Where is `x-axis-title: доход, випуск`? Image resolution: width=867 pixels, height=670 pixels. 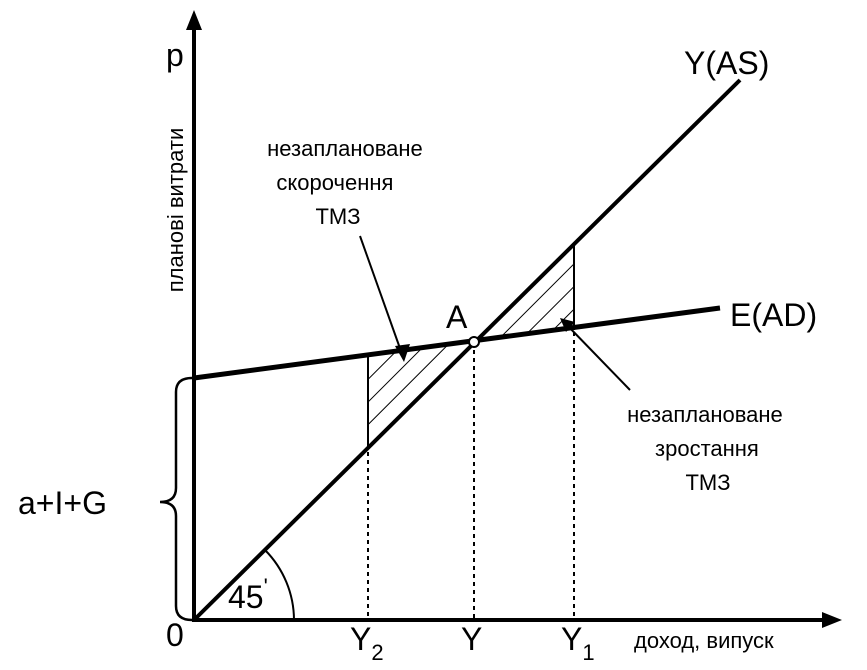 x-axis-title: доход, випуск is located at coordinates (704, 640).